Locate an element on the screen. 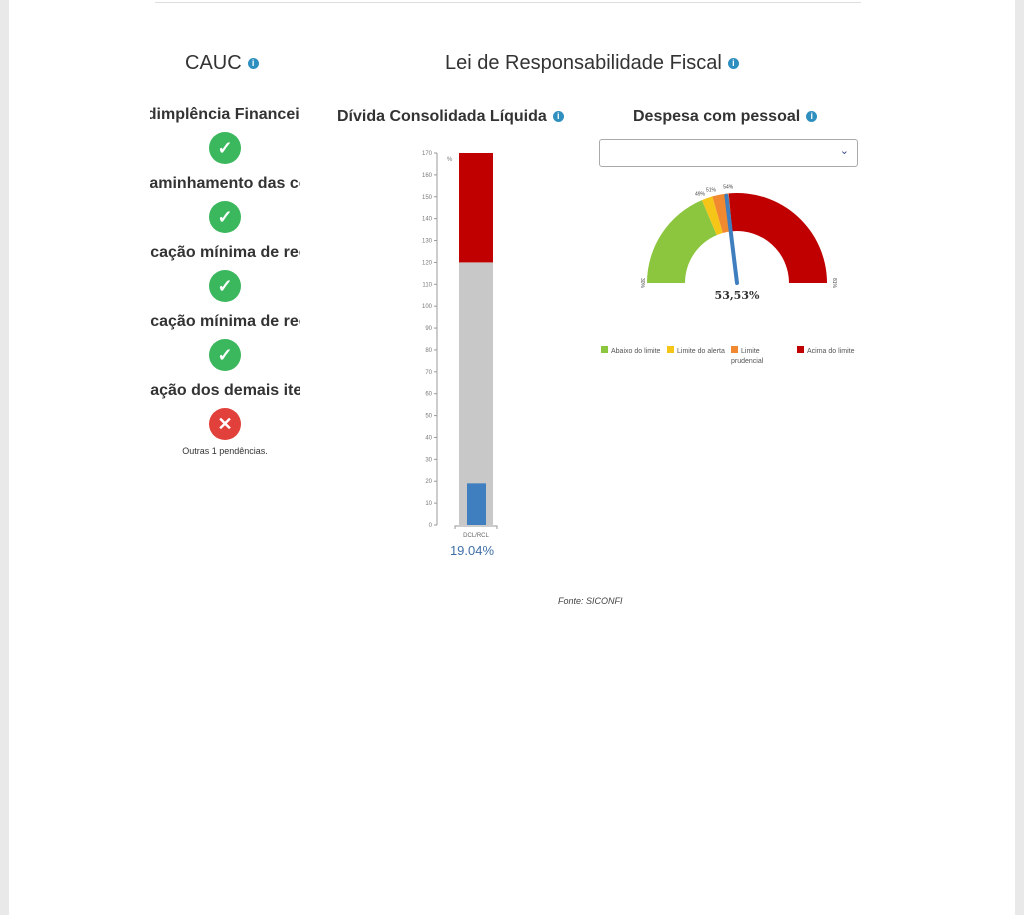 The height and width of the screenshot is (915, 1024). threshold-label: 49% is located at coordinates (700, 195).